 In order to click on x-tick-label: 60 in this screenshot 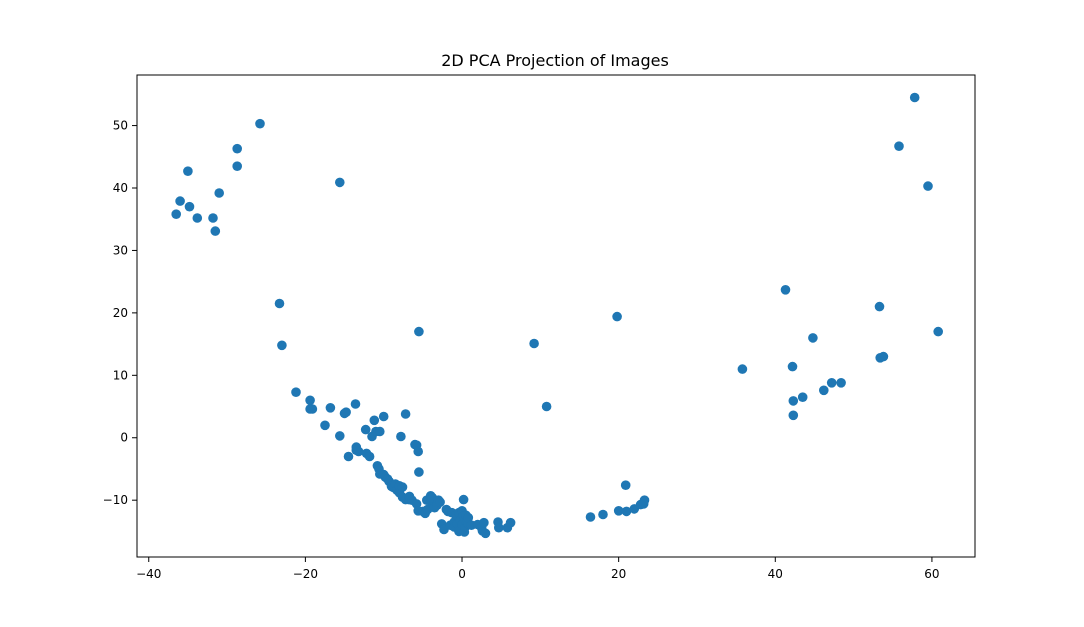, I will do `click(931, 574)`.